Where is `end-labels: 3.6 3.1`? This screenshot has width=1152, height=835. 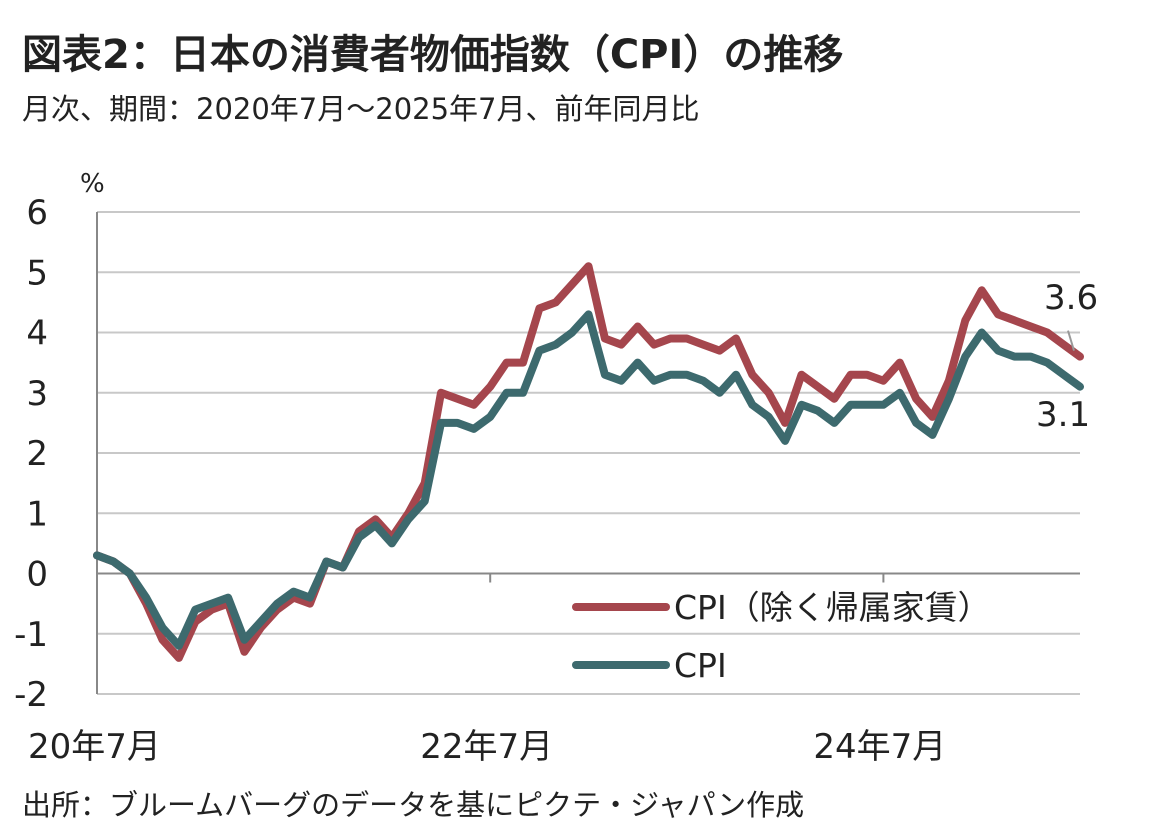 end-labels: 3.6 3.1 is located at coordinates (1067, 356).